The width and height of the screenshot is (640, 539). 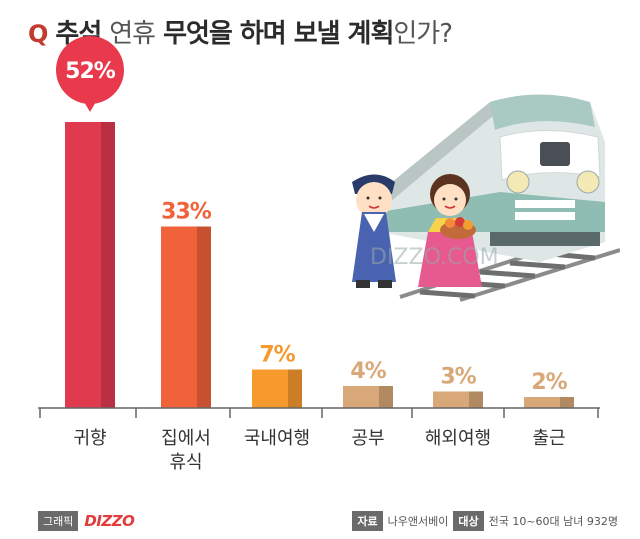 I want to click on title-word-7: 인가?, so click(x=423, y=34).